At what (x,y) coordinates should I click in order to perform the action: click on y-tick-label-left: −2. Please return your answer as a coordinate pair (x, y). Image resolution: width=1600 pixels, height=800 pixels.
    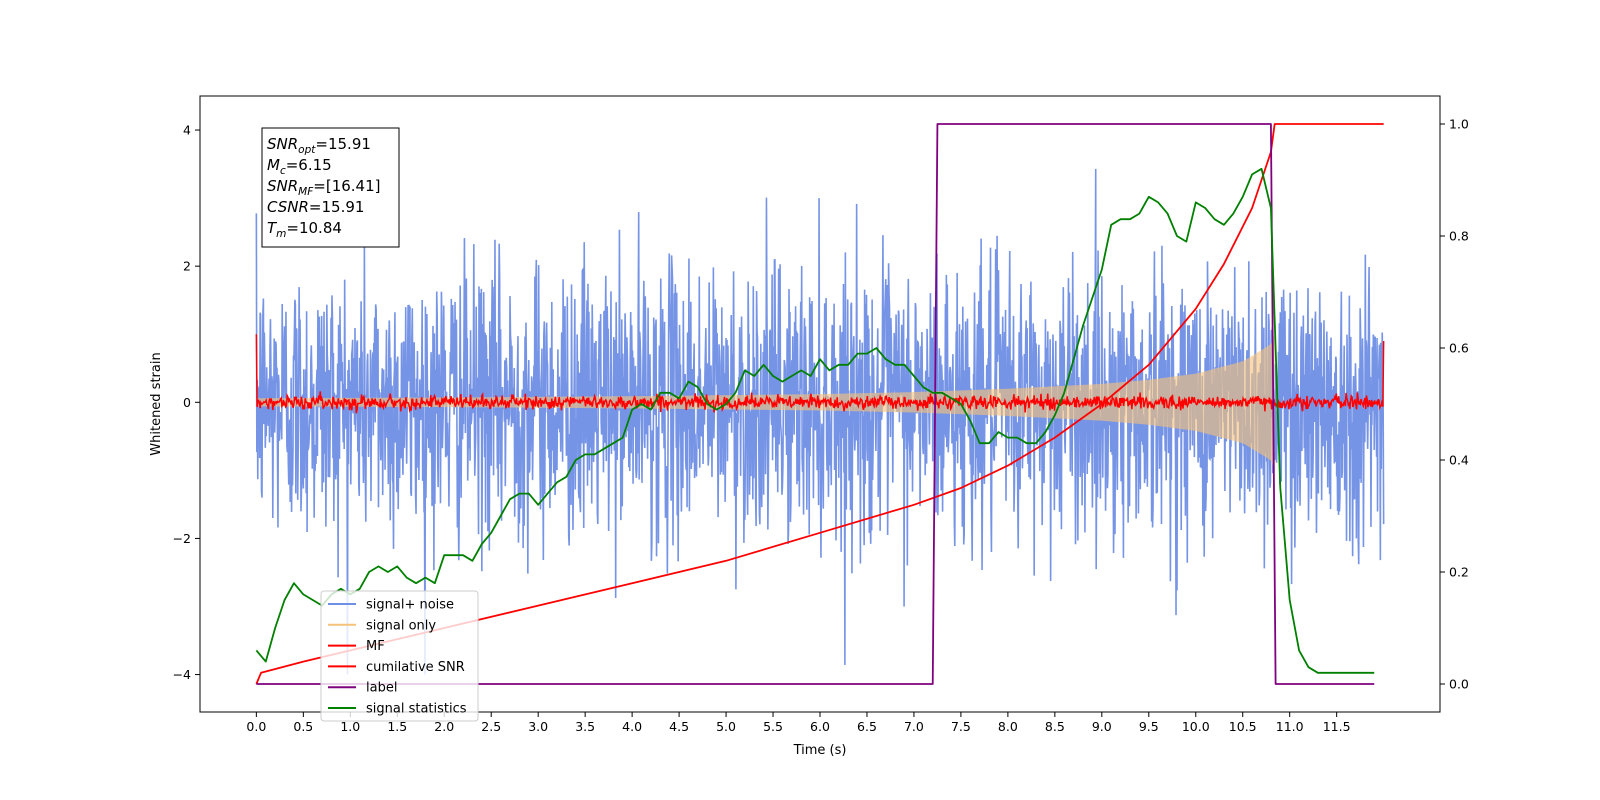
    Looking at the image, I should click on (182, 538).